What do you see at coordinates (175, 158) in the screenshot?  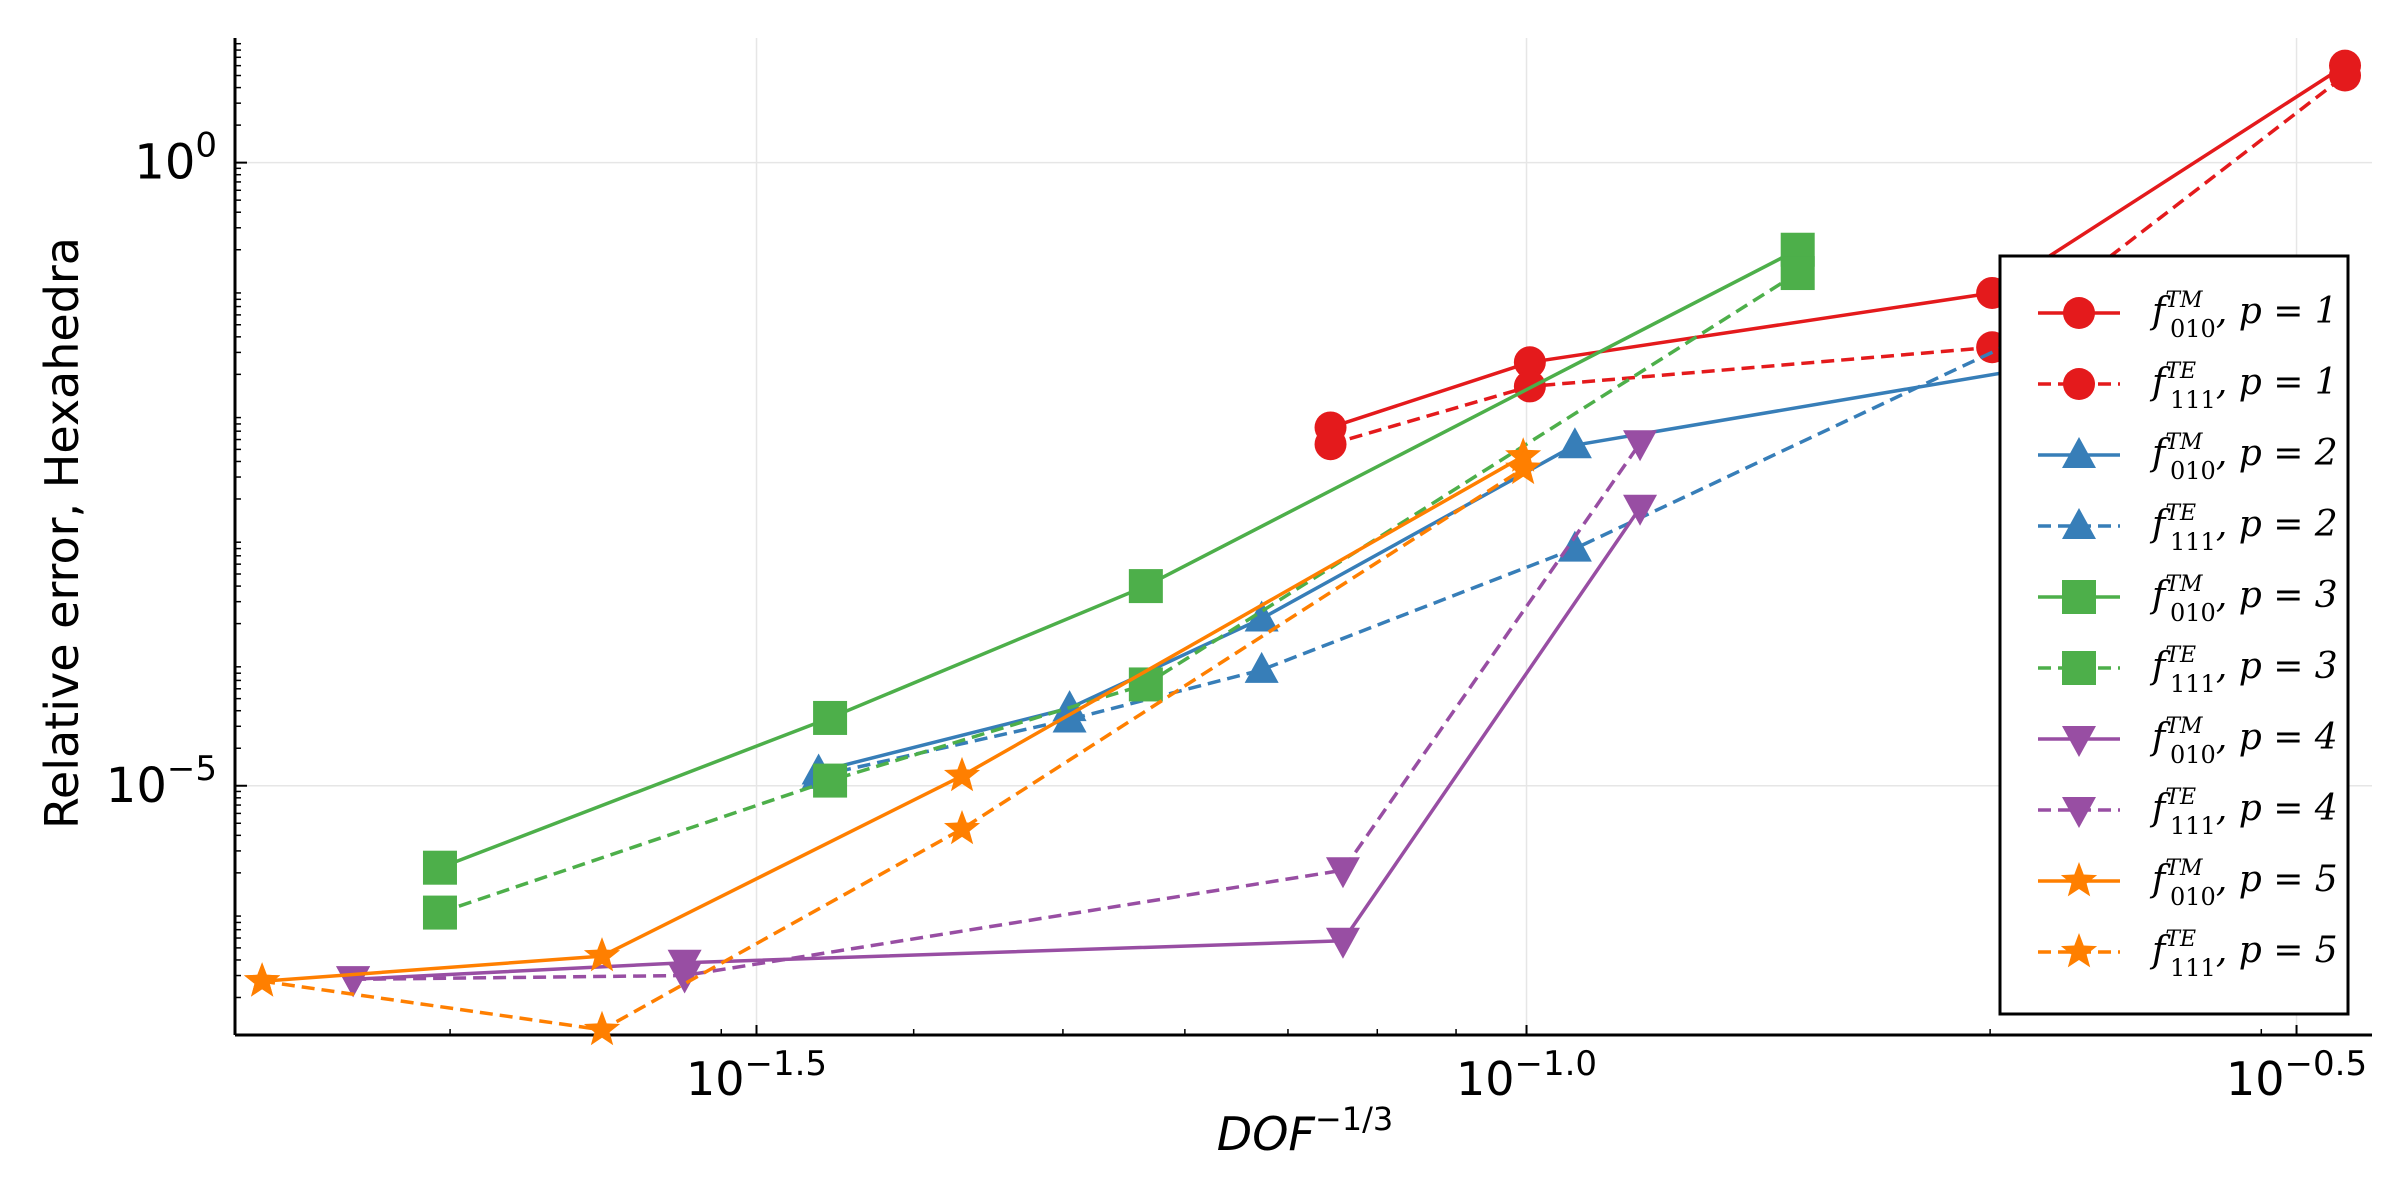 I see `y-tick-label: 10⁰` at bounding box center [175, 158].